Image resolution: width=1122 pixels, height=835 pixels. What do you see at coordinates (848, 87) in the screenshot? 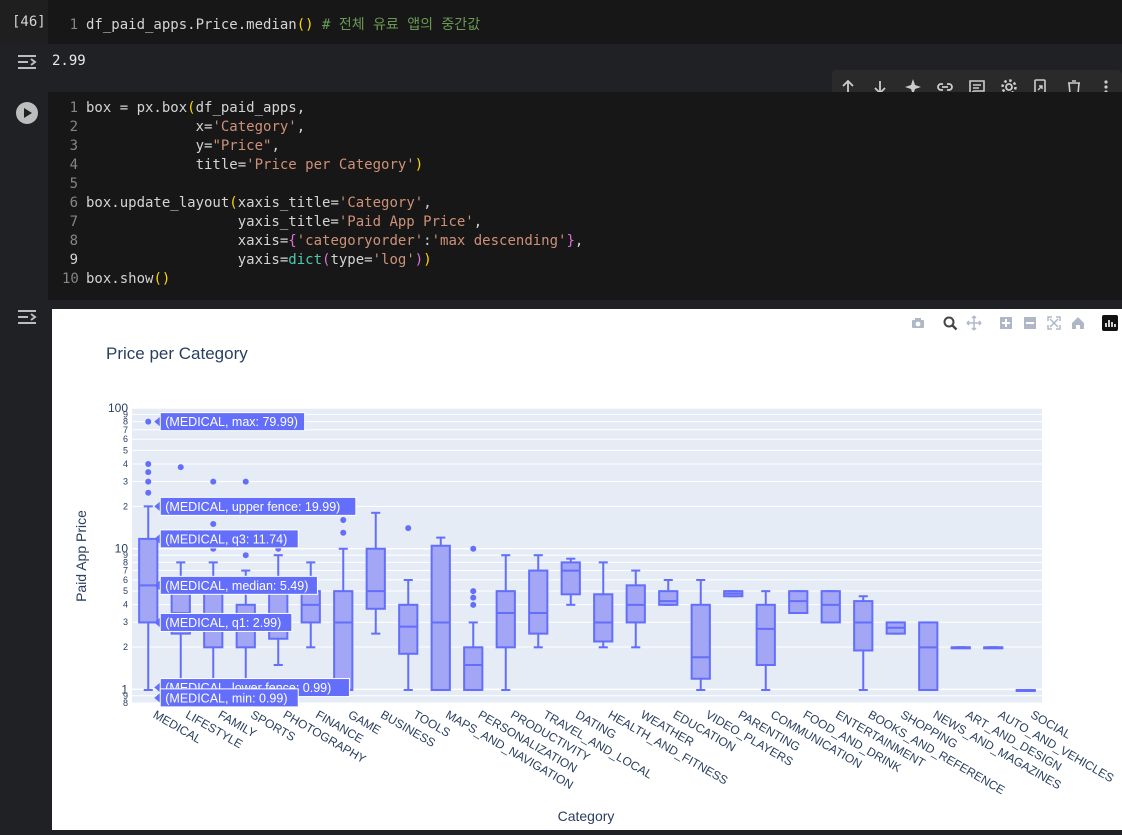
I see `arrow-up-icon` at bounding box center [848, 87].